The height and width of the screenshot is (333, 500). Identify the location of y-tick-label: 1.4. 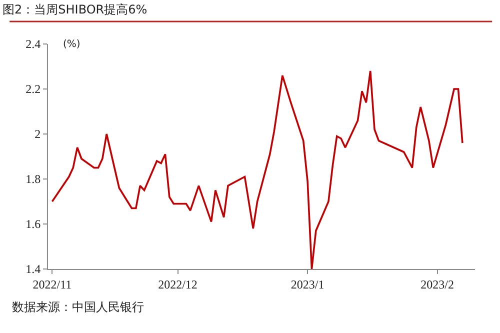
(33, 269).